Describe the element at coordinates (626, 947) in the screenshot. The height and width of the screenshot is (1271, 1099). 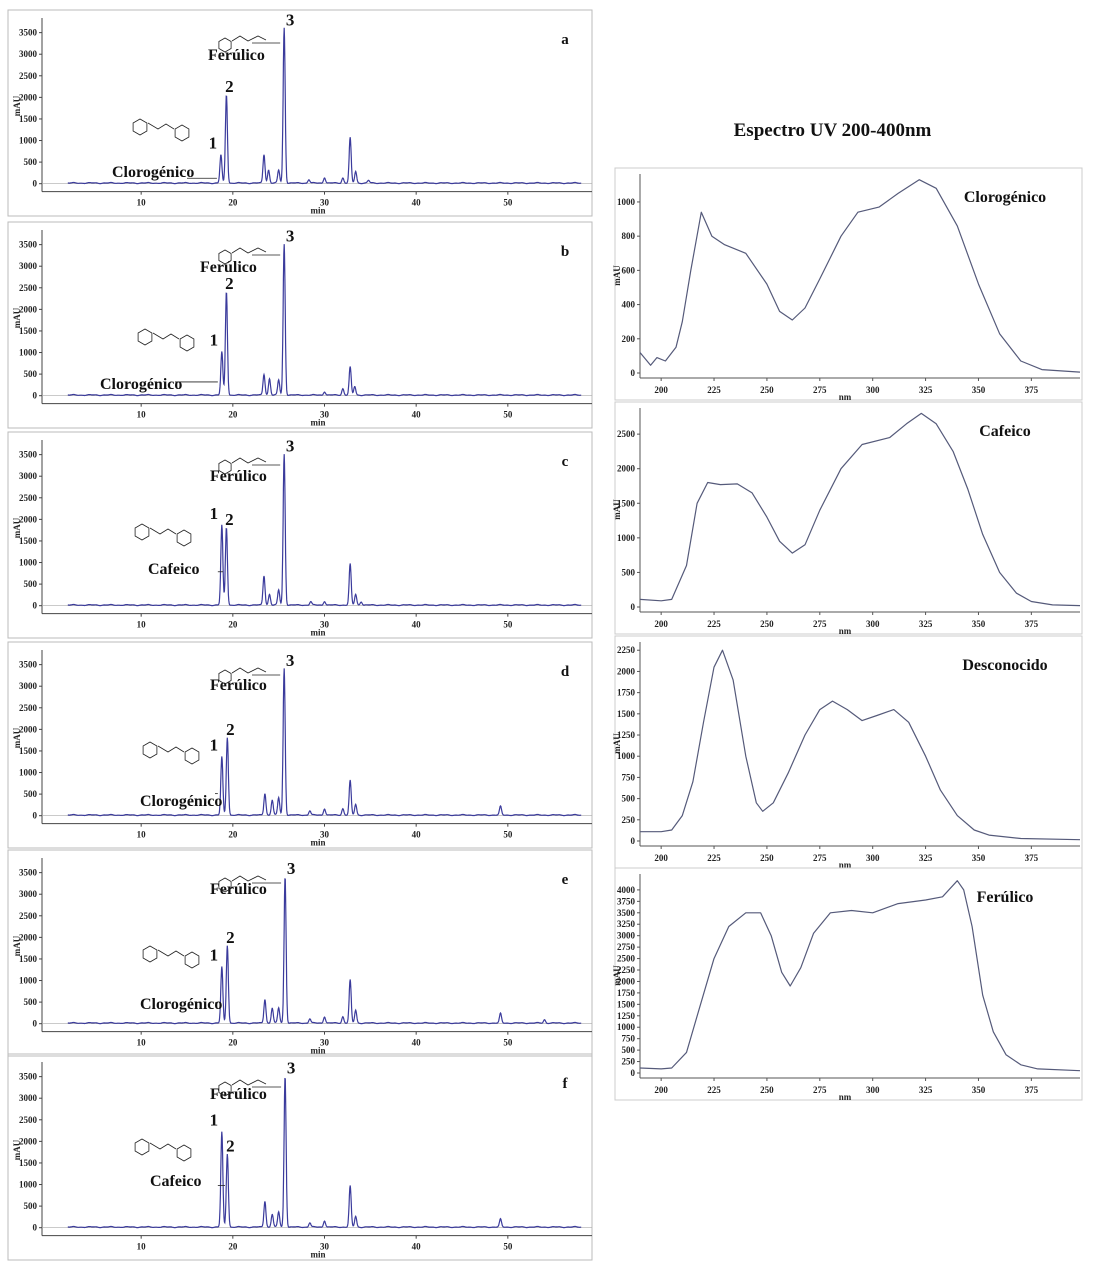
I see `y-tick-label: 2750` at that location.